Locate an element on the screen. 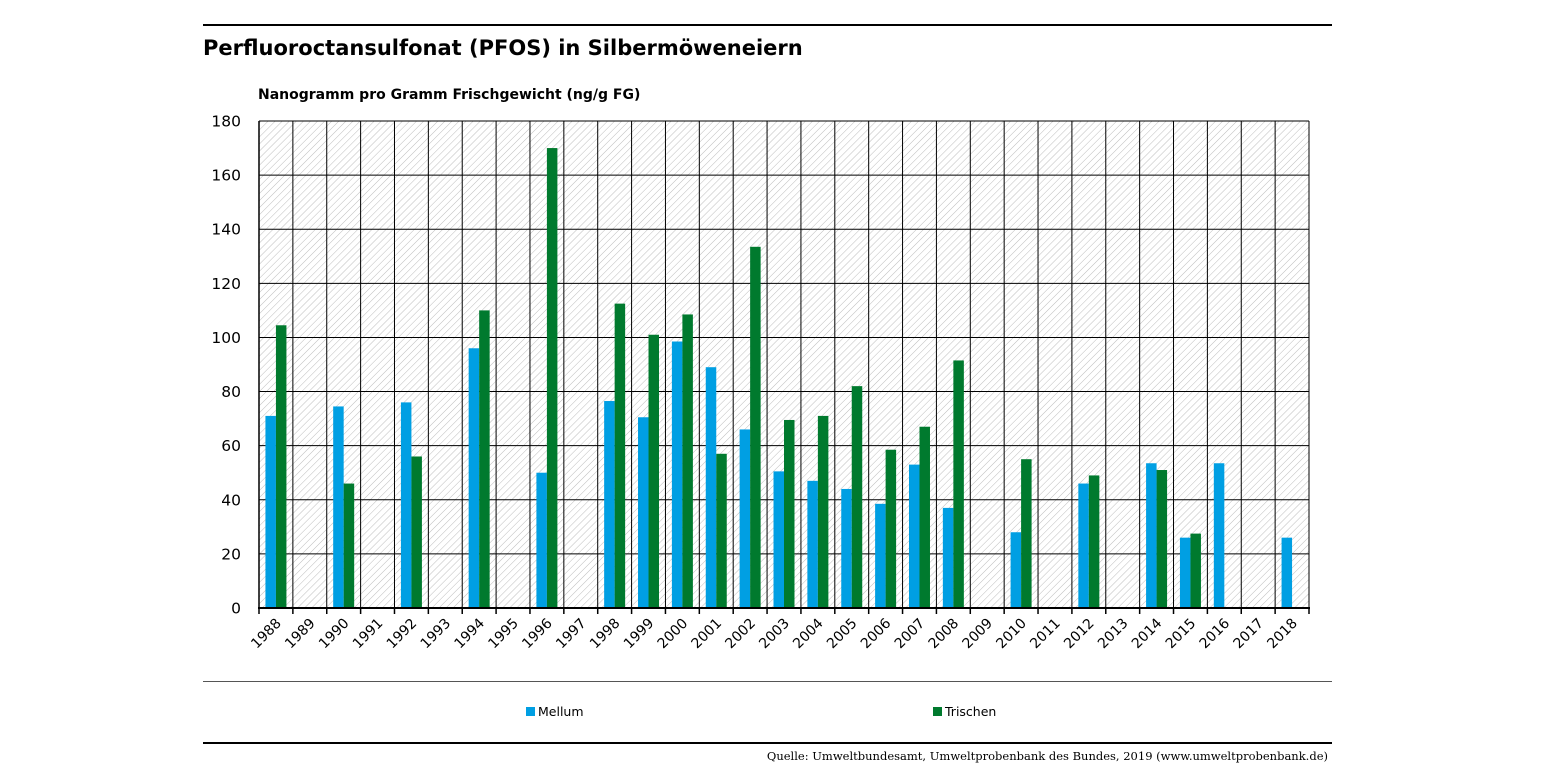  y-tick-label: 40 is located at coordinates (231, 500).